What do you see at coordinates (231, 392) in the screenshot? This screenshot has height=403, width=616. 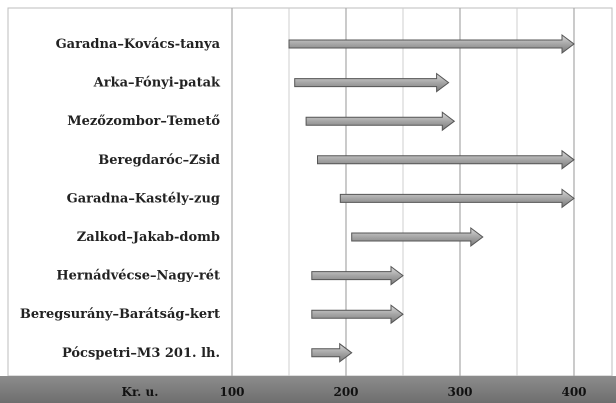 I see `x-tick-label: 100` at bounding box center [231, 392].